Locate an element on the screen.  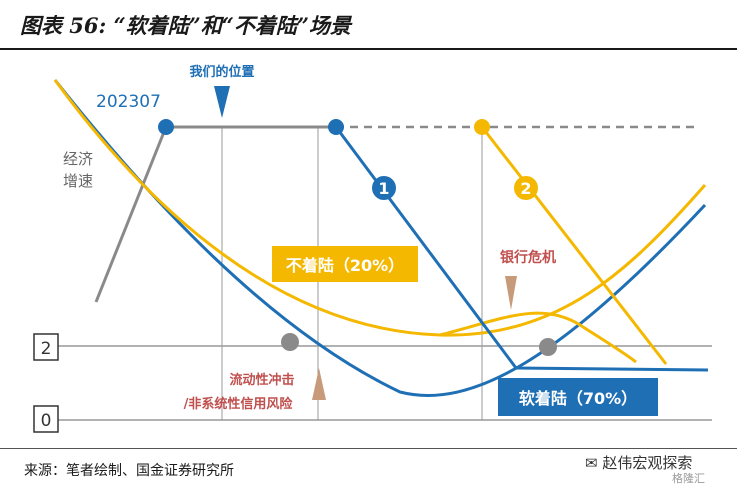
no-landing-label: 不着陆（20%） is located at coordinates (345, 265).